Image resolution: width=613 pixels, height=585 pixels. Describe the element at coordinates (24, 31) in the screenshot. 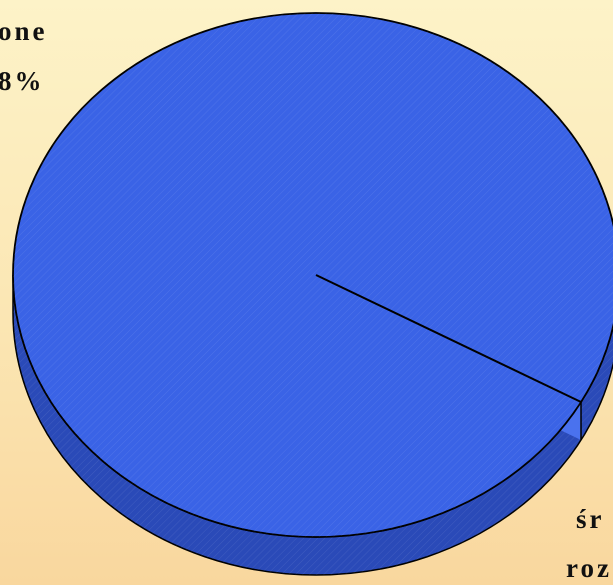

I see `slice-label-a-line1: one` at that location.